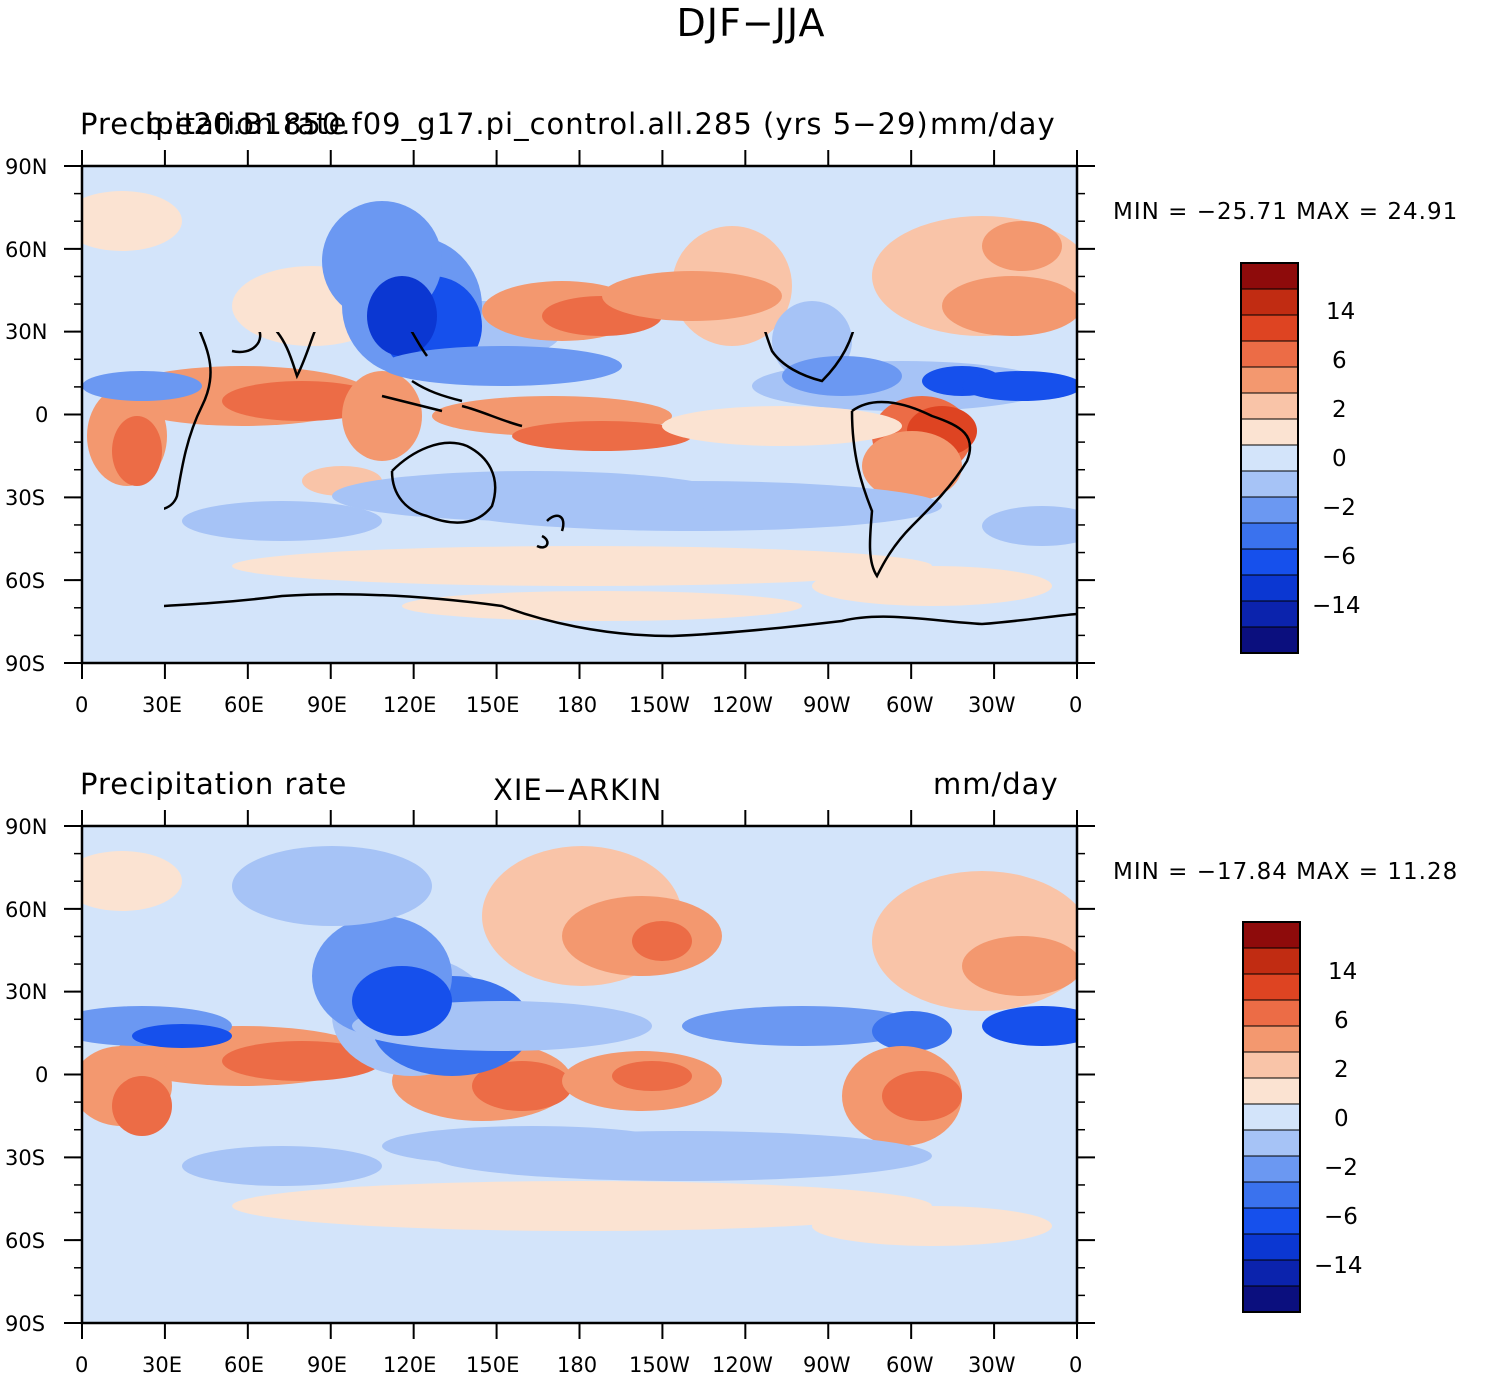  What do you see at coordinates (659, 705) in the screenshot?
I see `lon-label: 150W` at bounding box center [659, 705].